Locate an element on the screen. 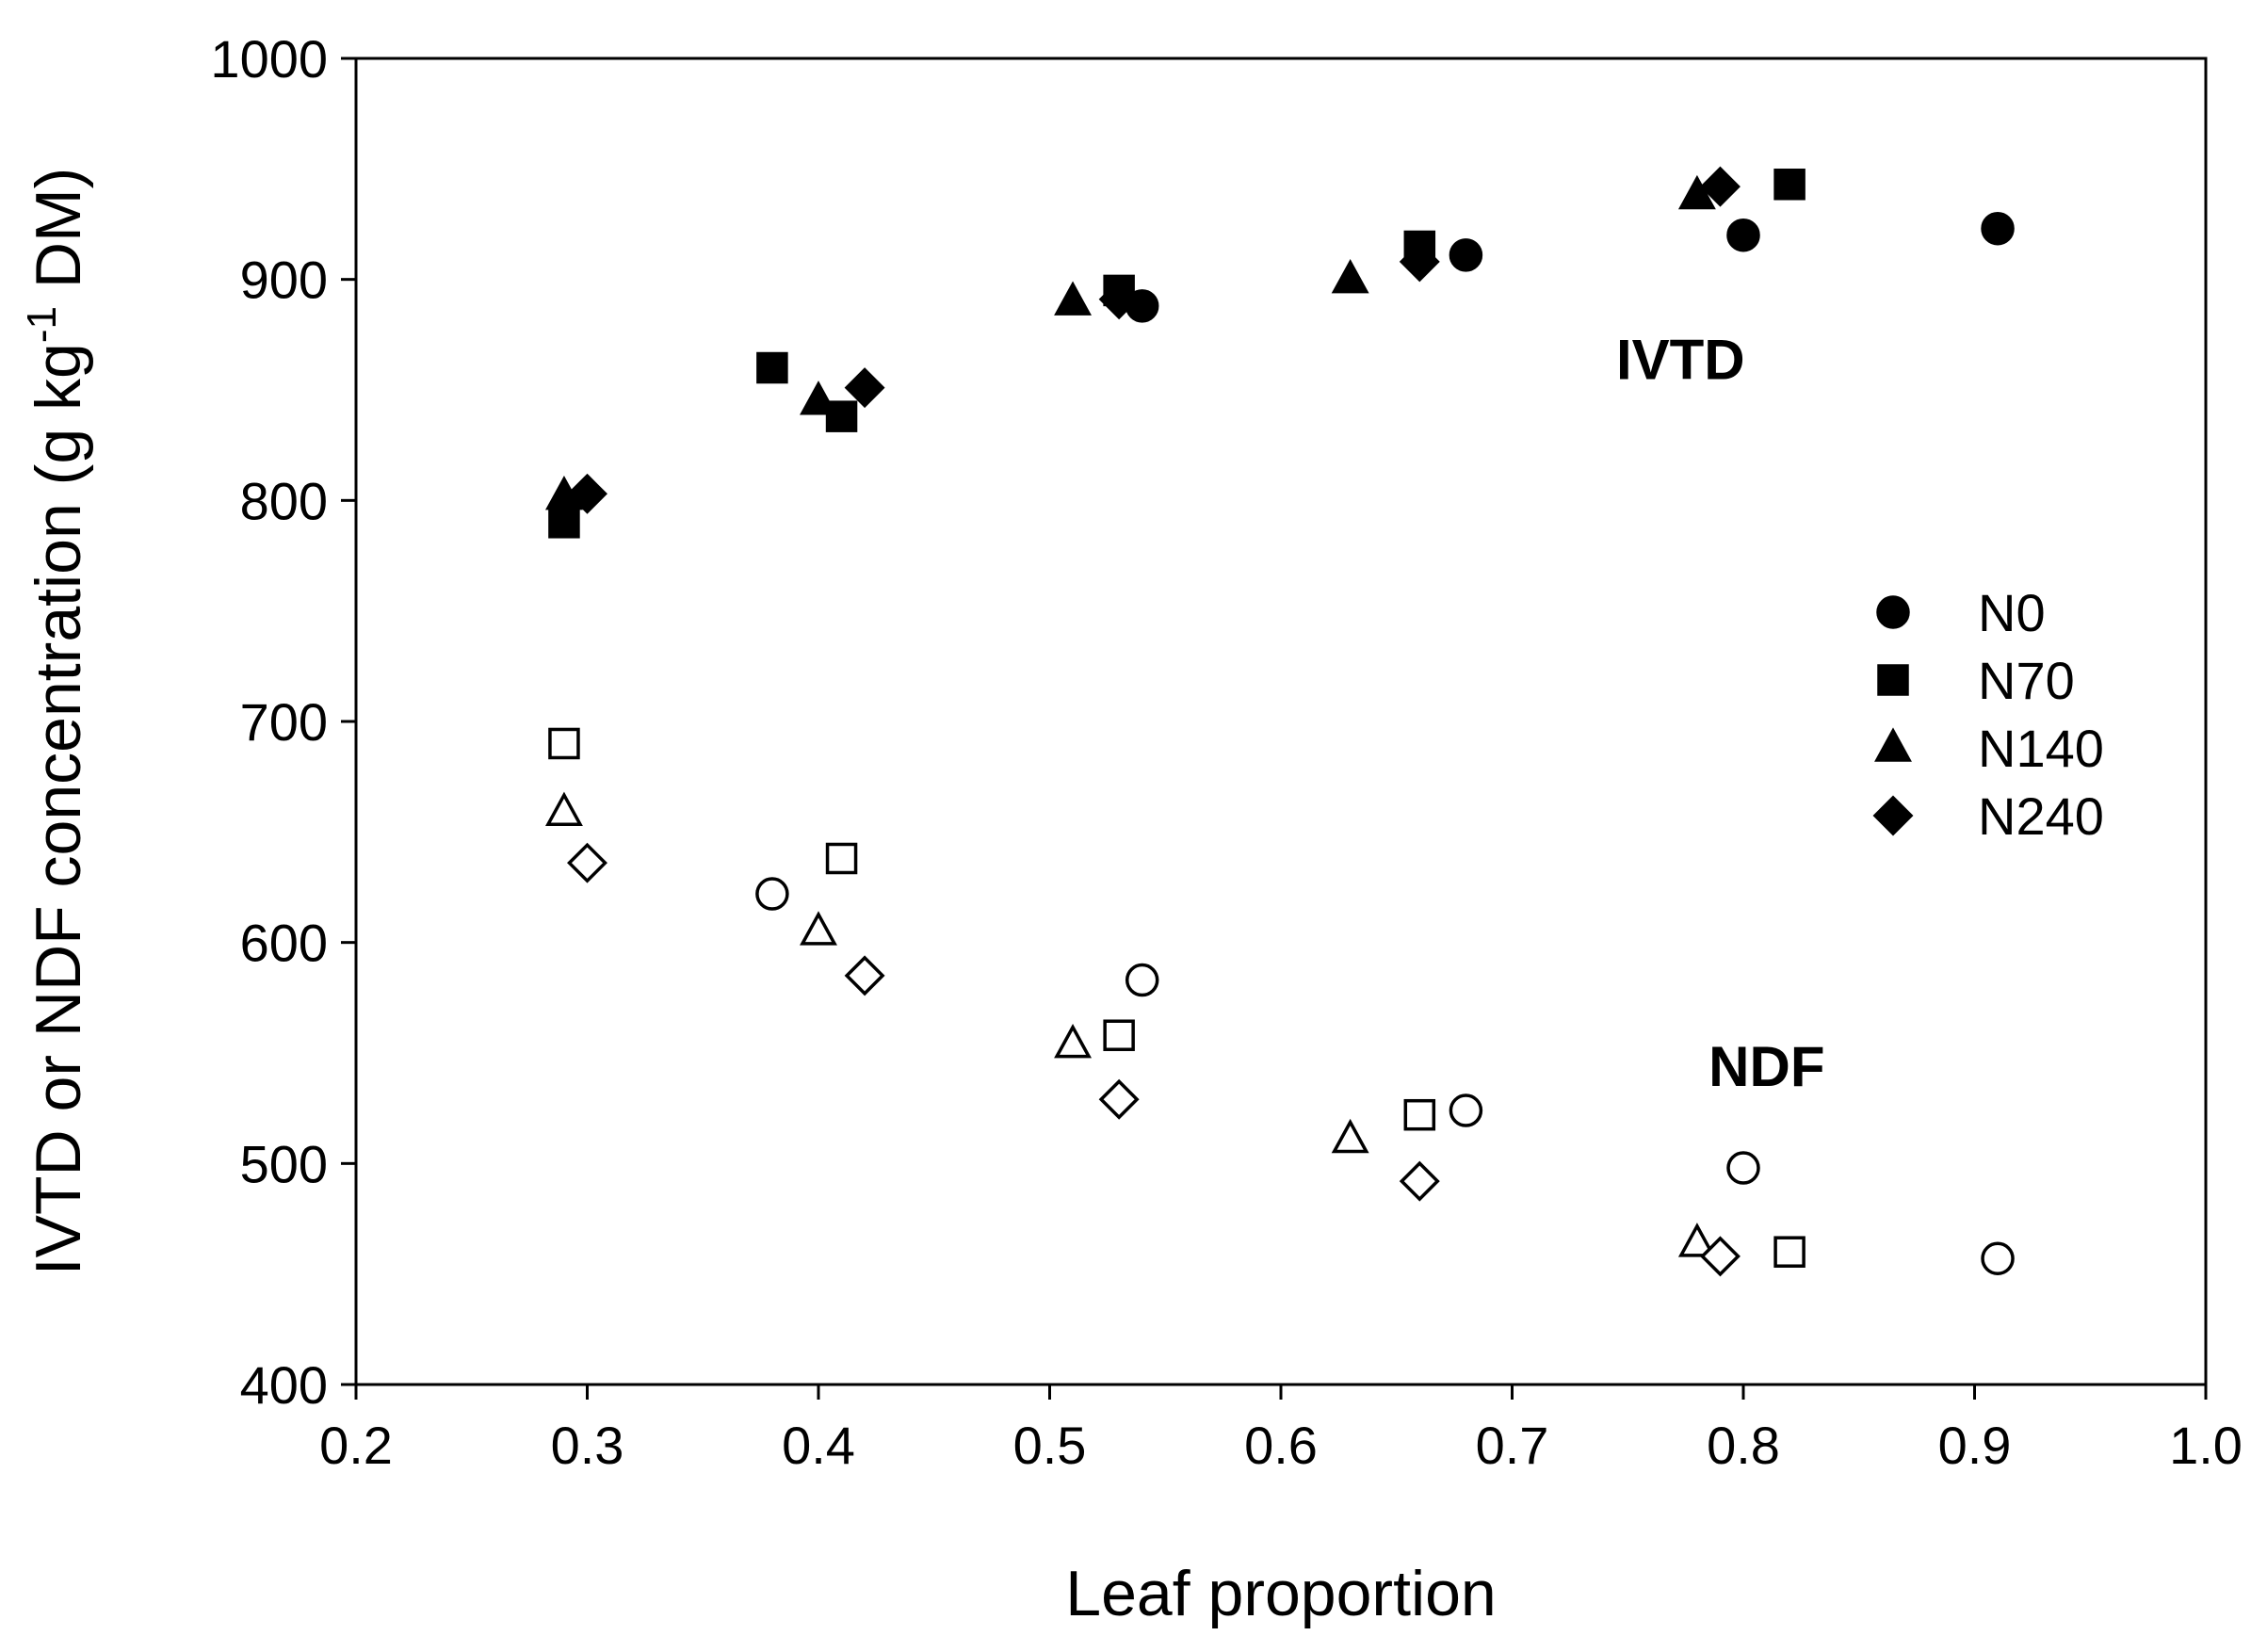  y-axis-title-tail: DM) is located at coordinates (58, 237).